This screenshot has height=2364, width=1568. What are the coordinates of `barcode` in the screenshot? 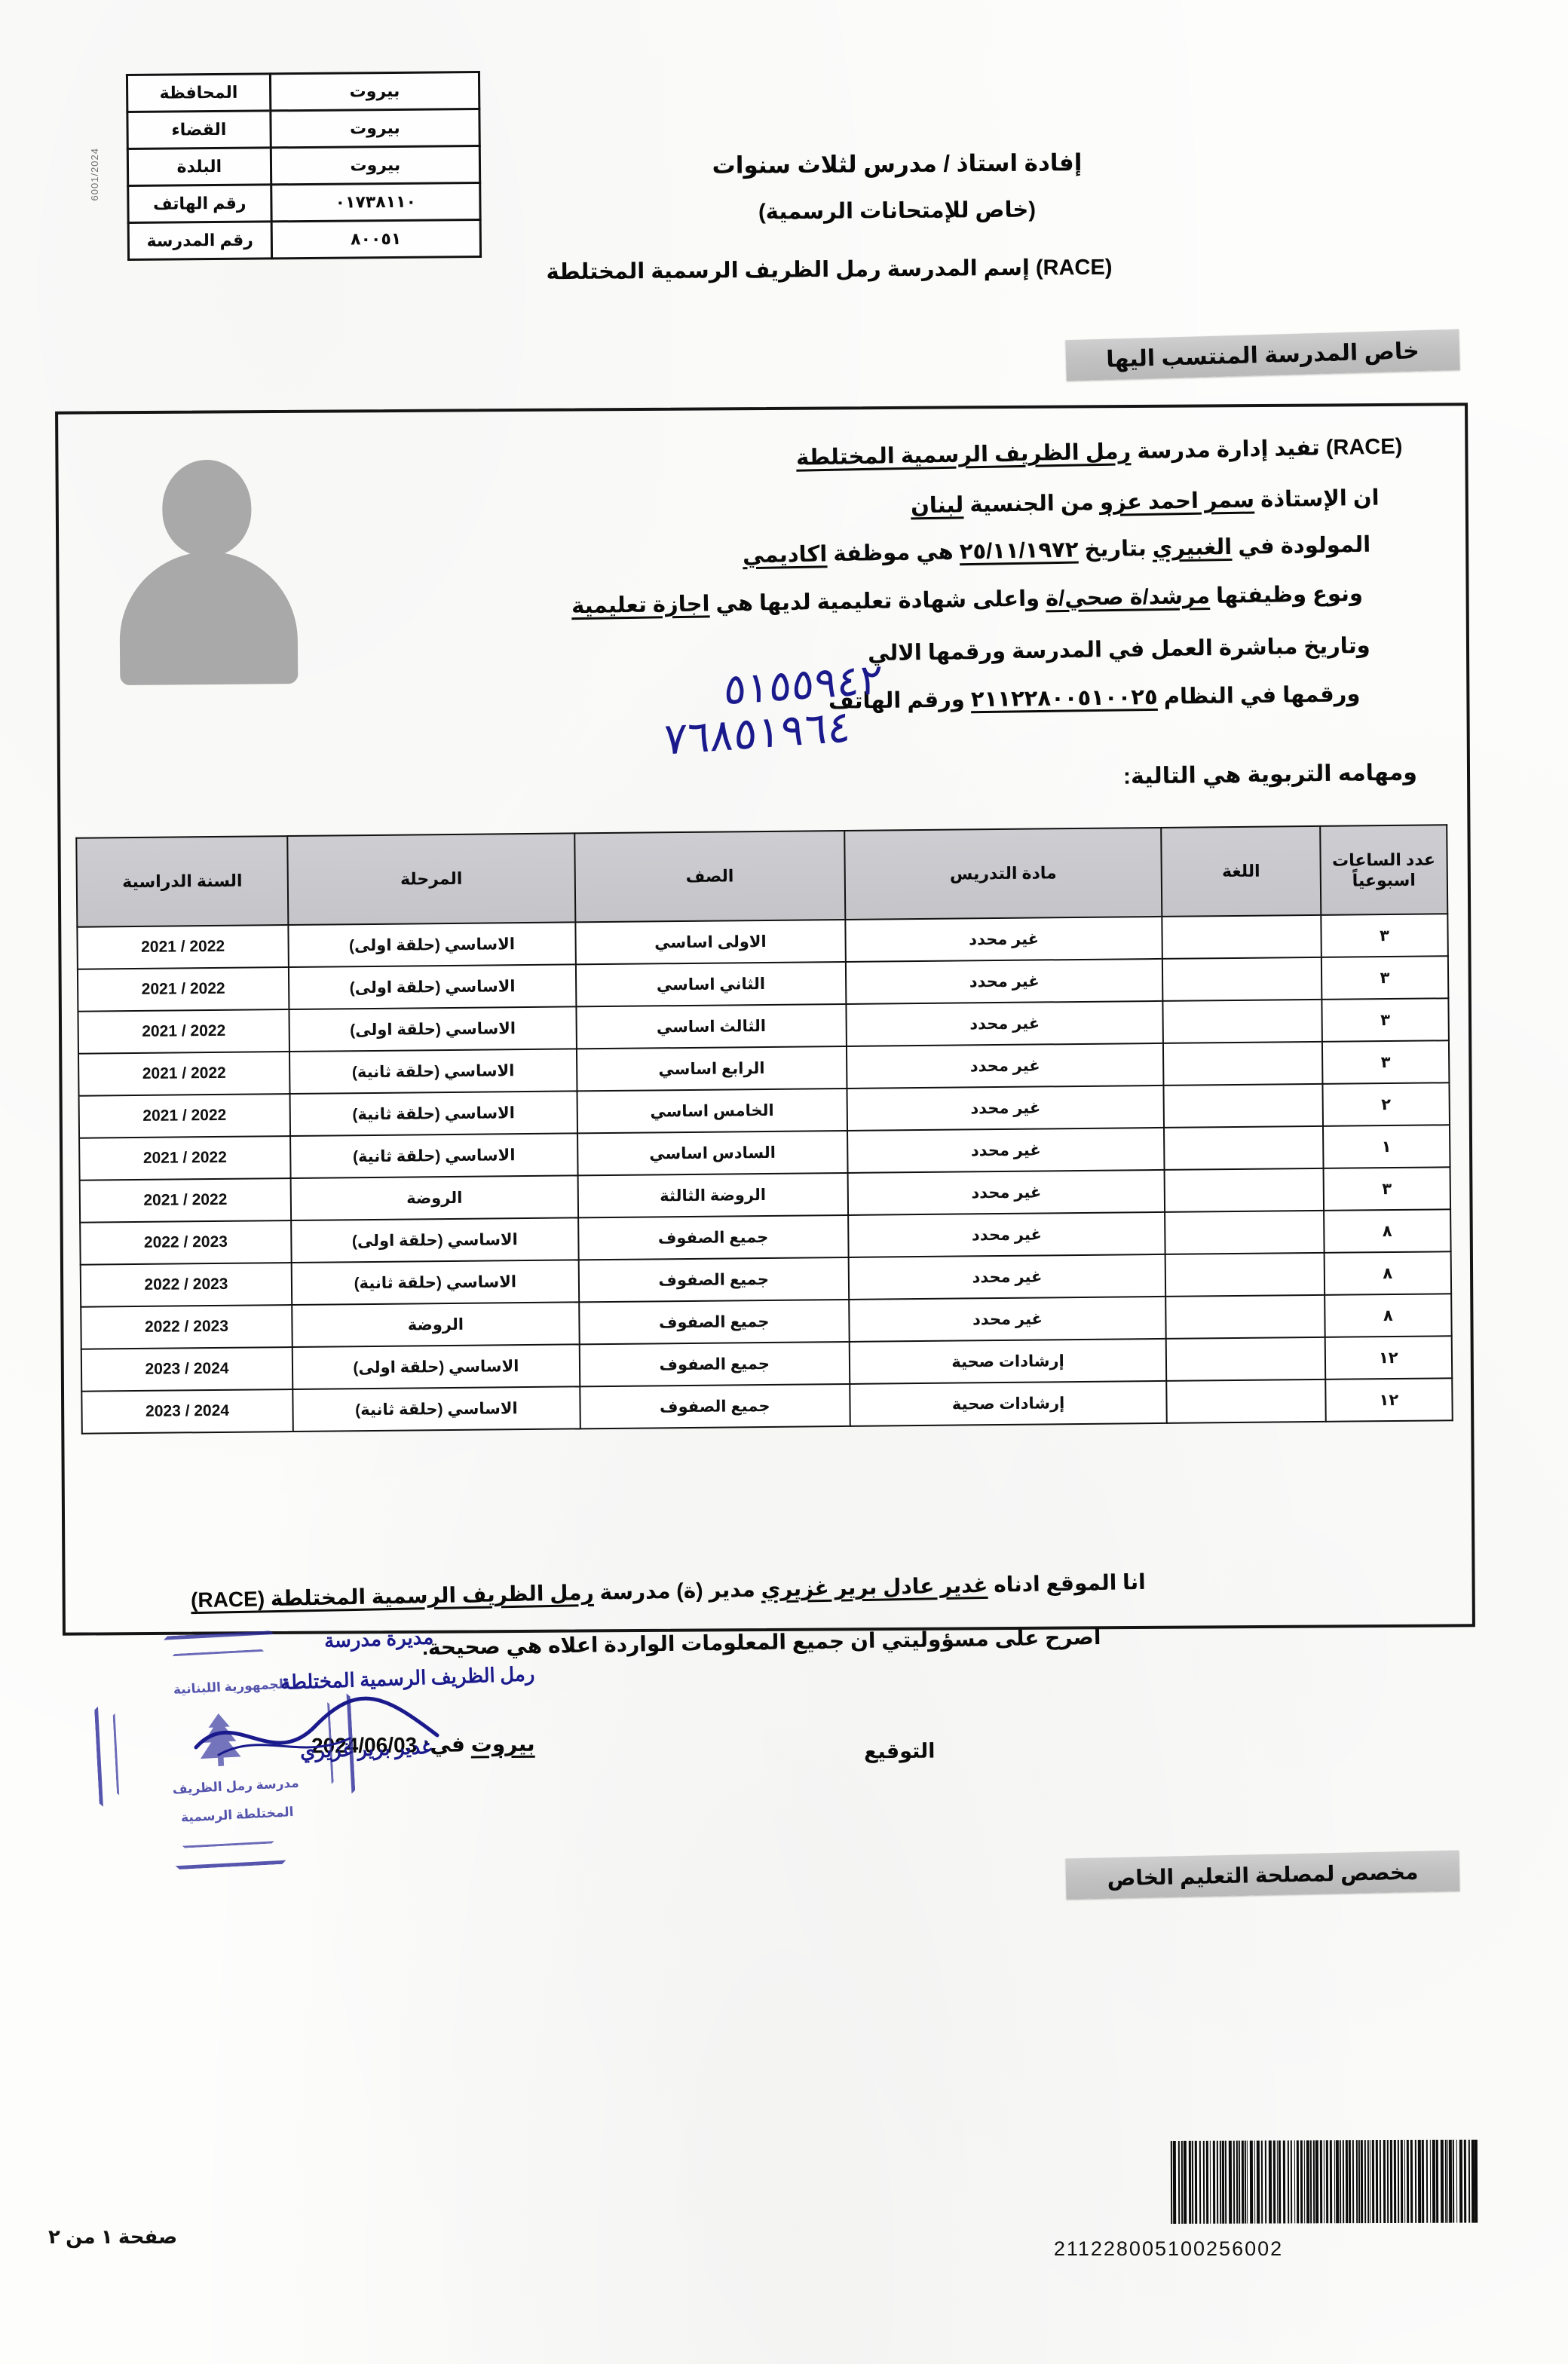 It's located at (1168, 2182).